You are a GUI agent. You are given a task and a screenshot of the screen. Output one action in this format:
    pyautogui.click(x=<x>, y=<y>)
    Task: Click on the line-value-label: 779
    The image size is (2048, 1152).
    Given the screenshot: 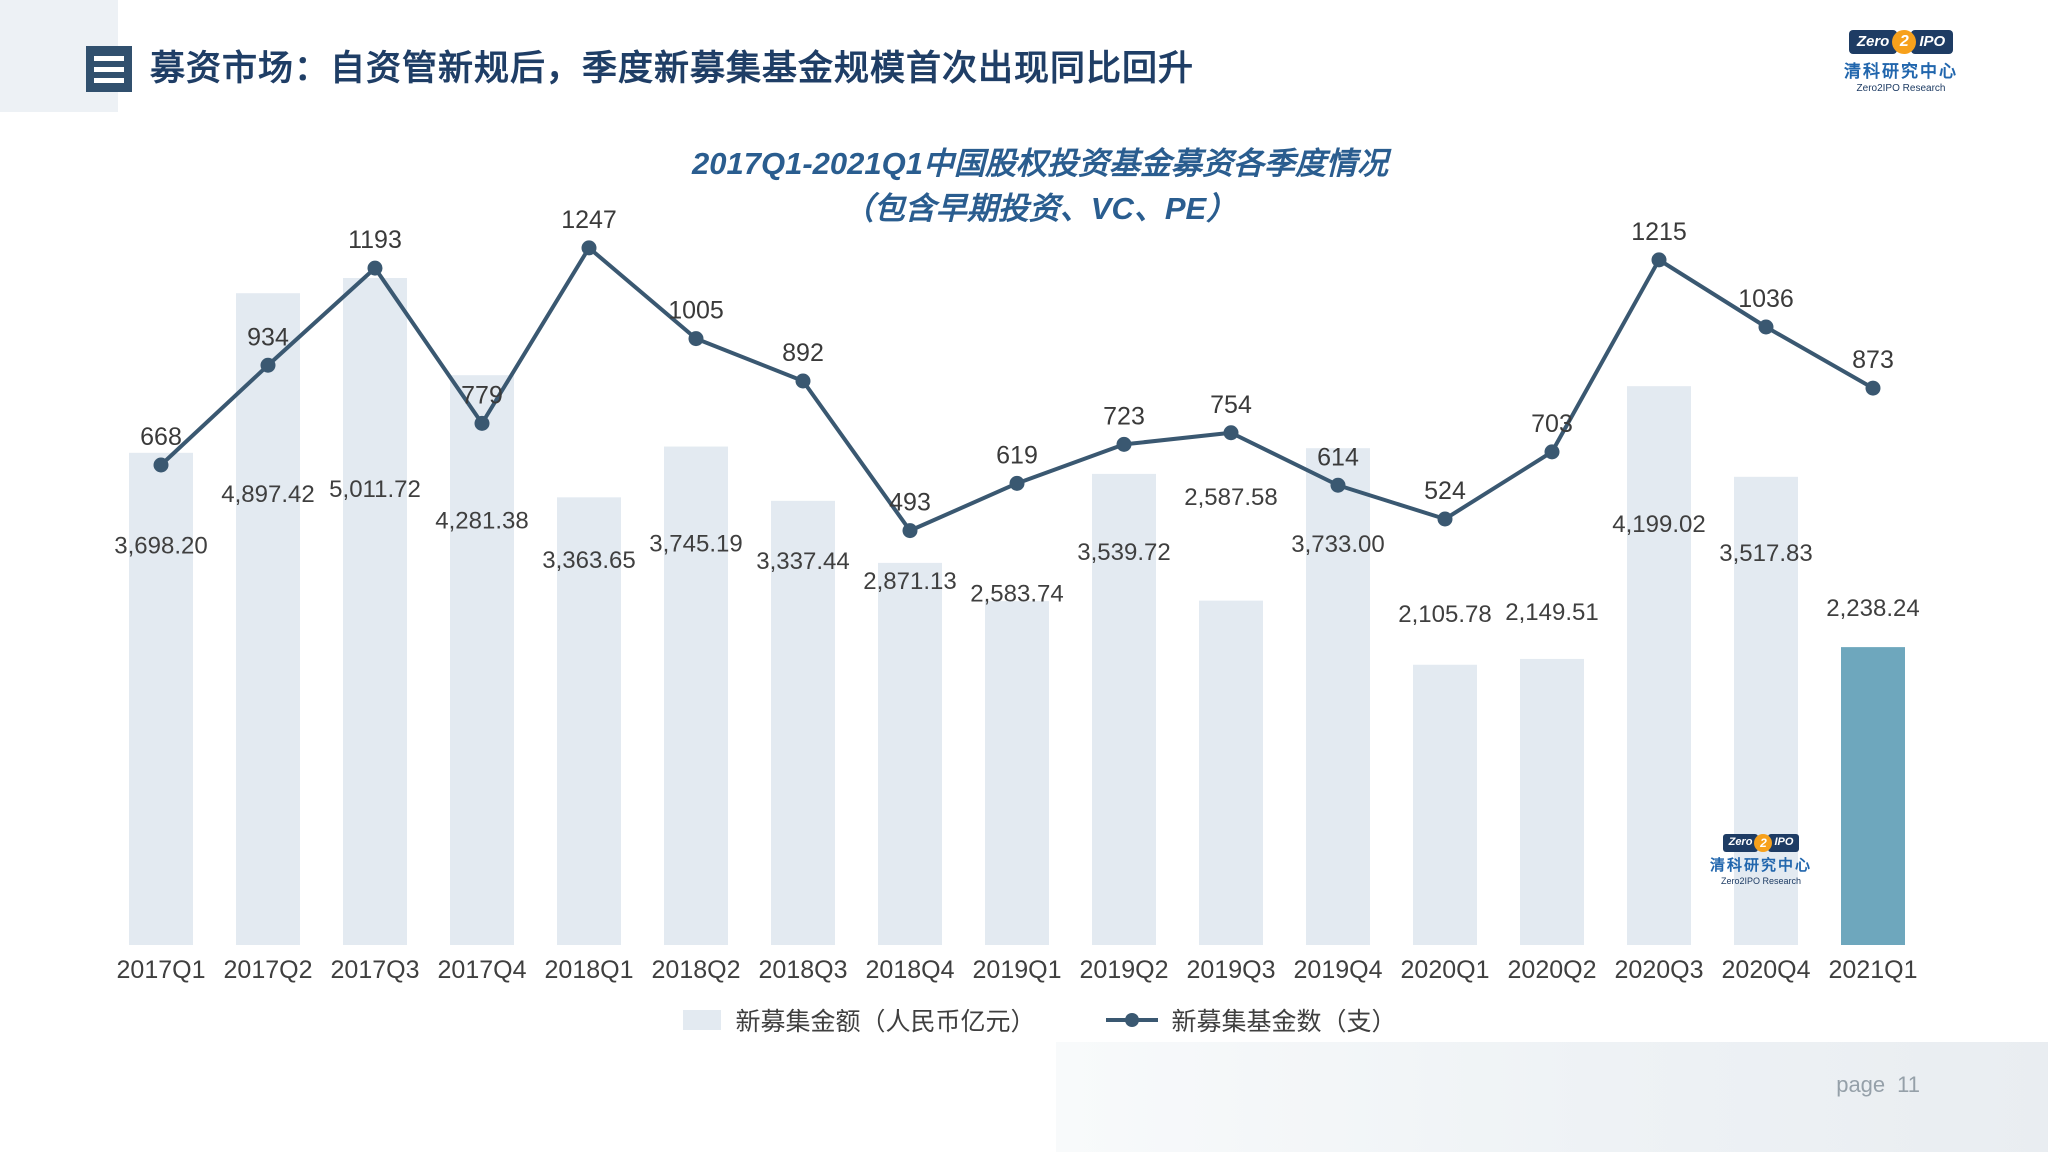 What is the action you would take?
    pyautogui.click(x=482, y=395)
    